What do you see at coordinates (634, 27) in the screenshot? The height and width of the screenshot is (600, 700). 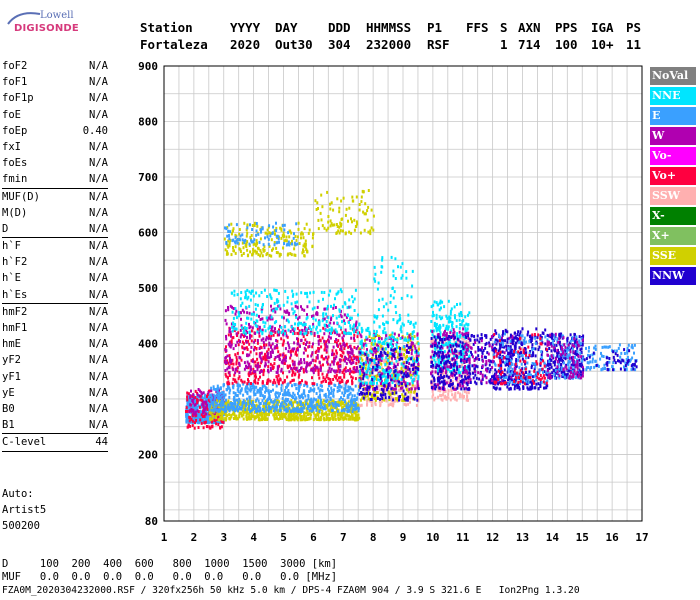 I see `header-label: PS` at bounding box center [634, 27].